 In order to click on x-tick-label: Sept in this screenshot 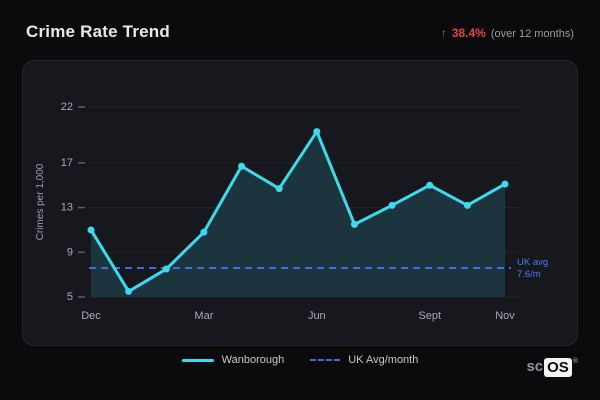, I will do `click(429, 316)`.